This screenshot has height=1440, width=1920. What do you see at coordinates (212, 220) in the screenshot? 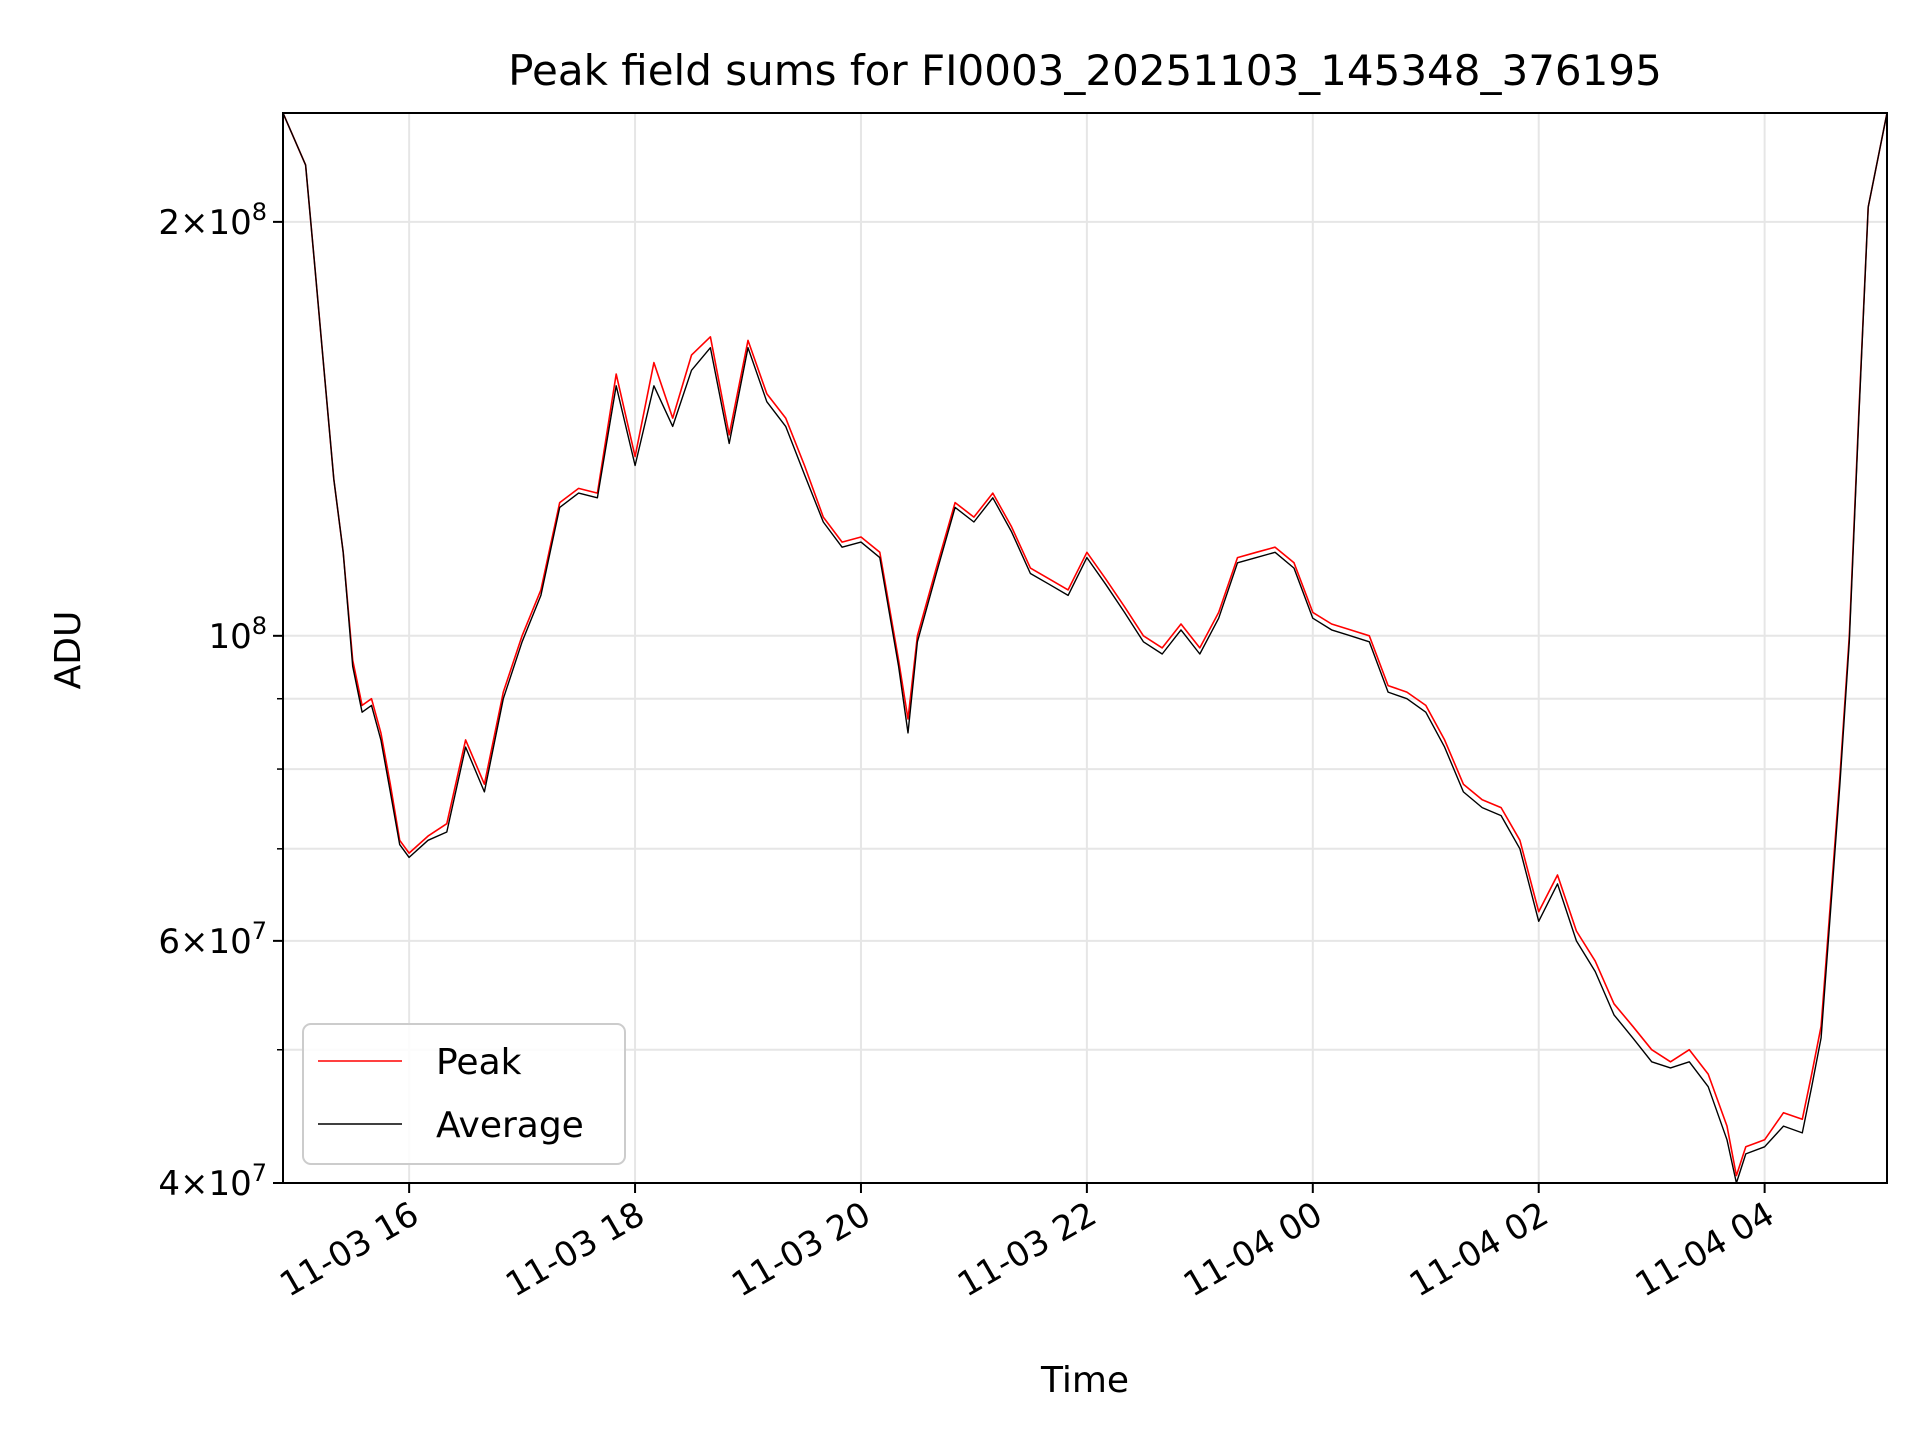
I see `y-tick-label-3: 2×108` at bounding box center [212, 220].